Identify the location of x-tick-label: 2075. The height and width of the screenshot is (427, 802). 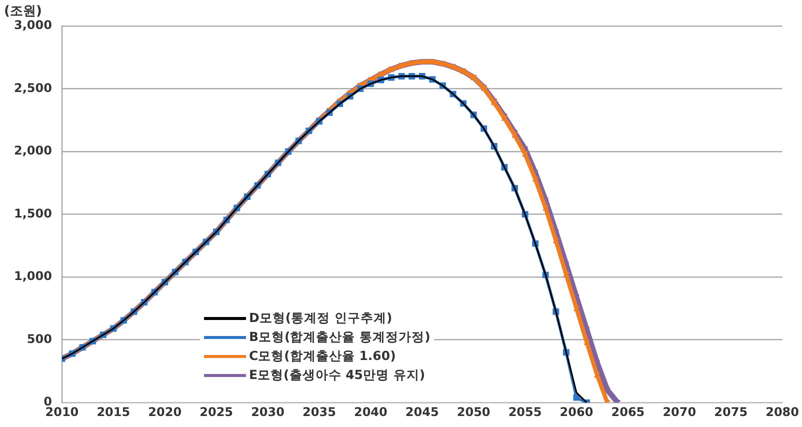
(731, 411).